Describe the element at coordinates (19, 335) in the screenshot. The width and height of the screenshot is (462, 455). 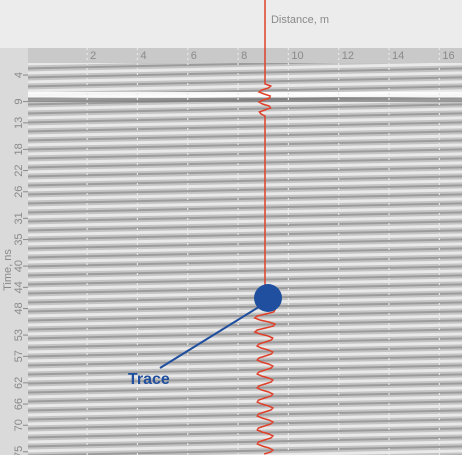
I see `y-tick-label: 53` at that location.